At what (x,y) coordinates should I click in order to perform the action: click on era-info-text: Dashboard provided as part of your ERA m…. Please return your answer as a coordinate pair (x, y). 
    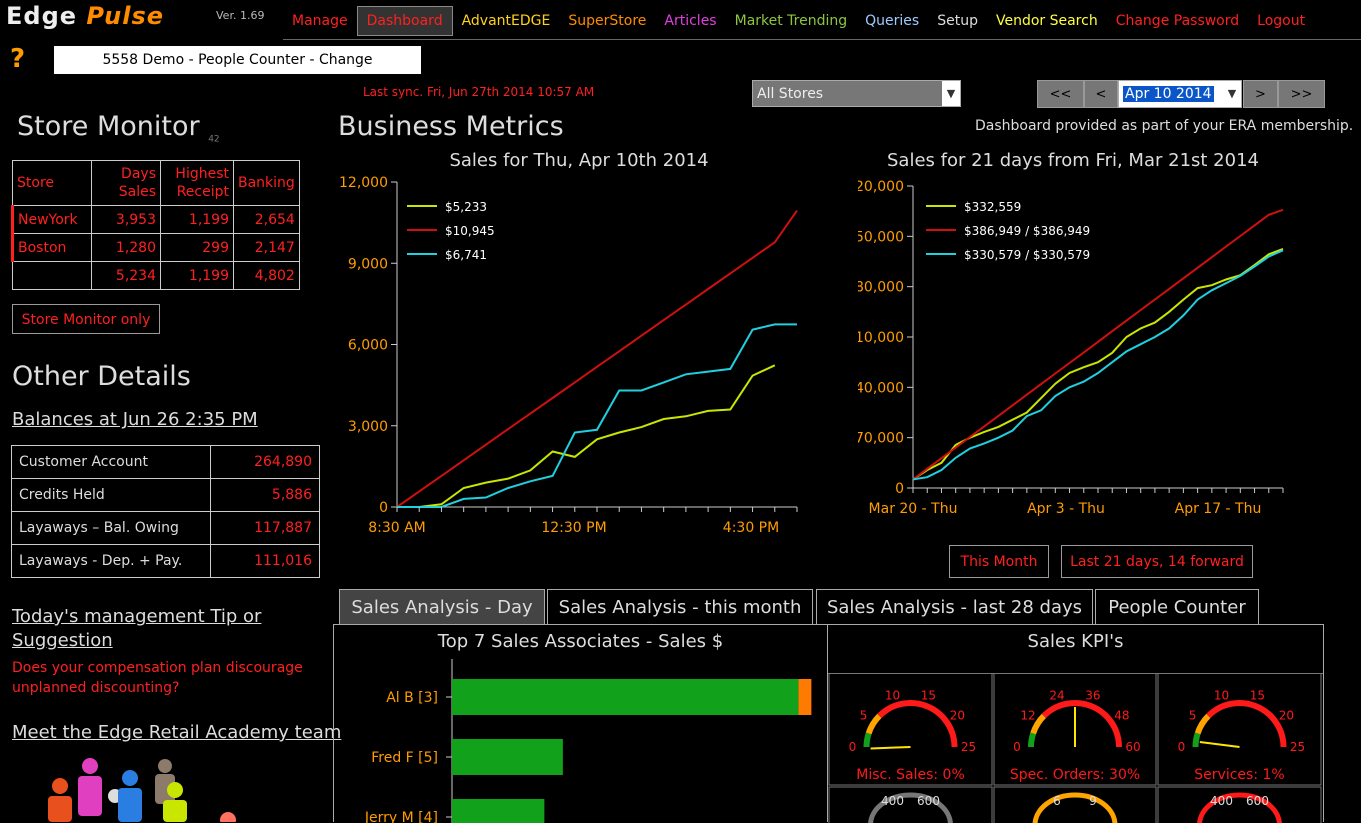
    Looking at the image, I should click on (1164, 126).